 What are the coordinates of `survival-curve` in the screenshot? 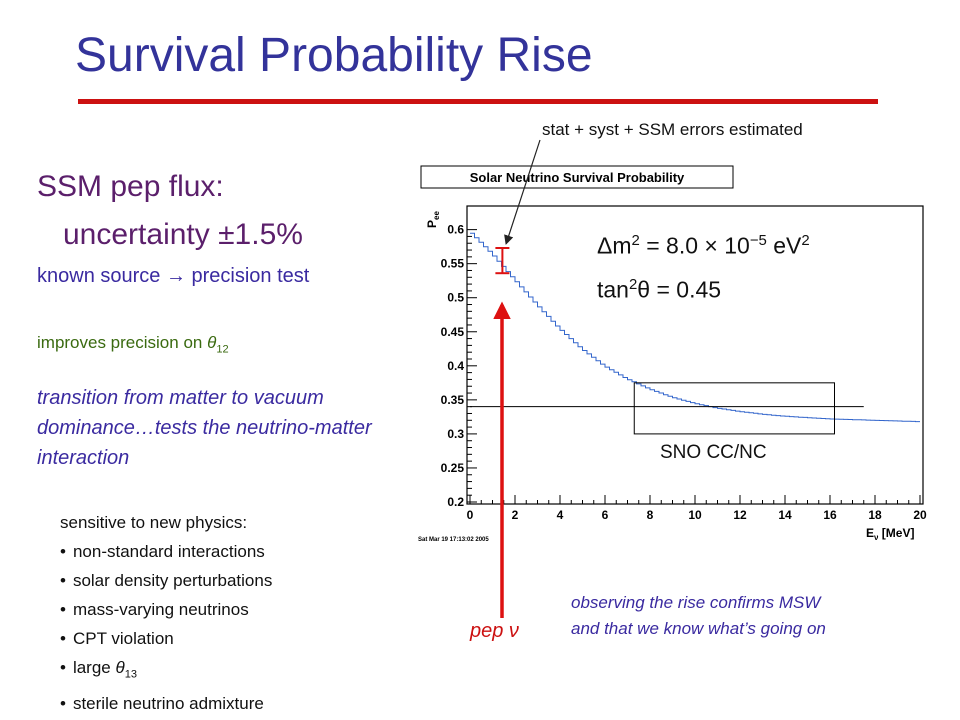 It's located at (695, 327).